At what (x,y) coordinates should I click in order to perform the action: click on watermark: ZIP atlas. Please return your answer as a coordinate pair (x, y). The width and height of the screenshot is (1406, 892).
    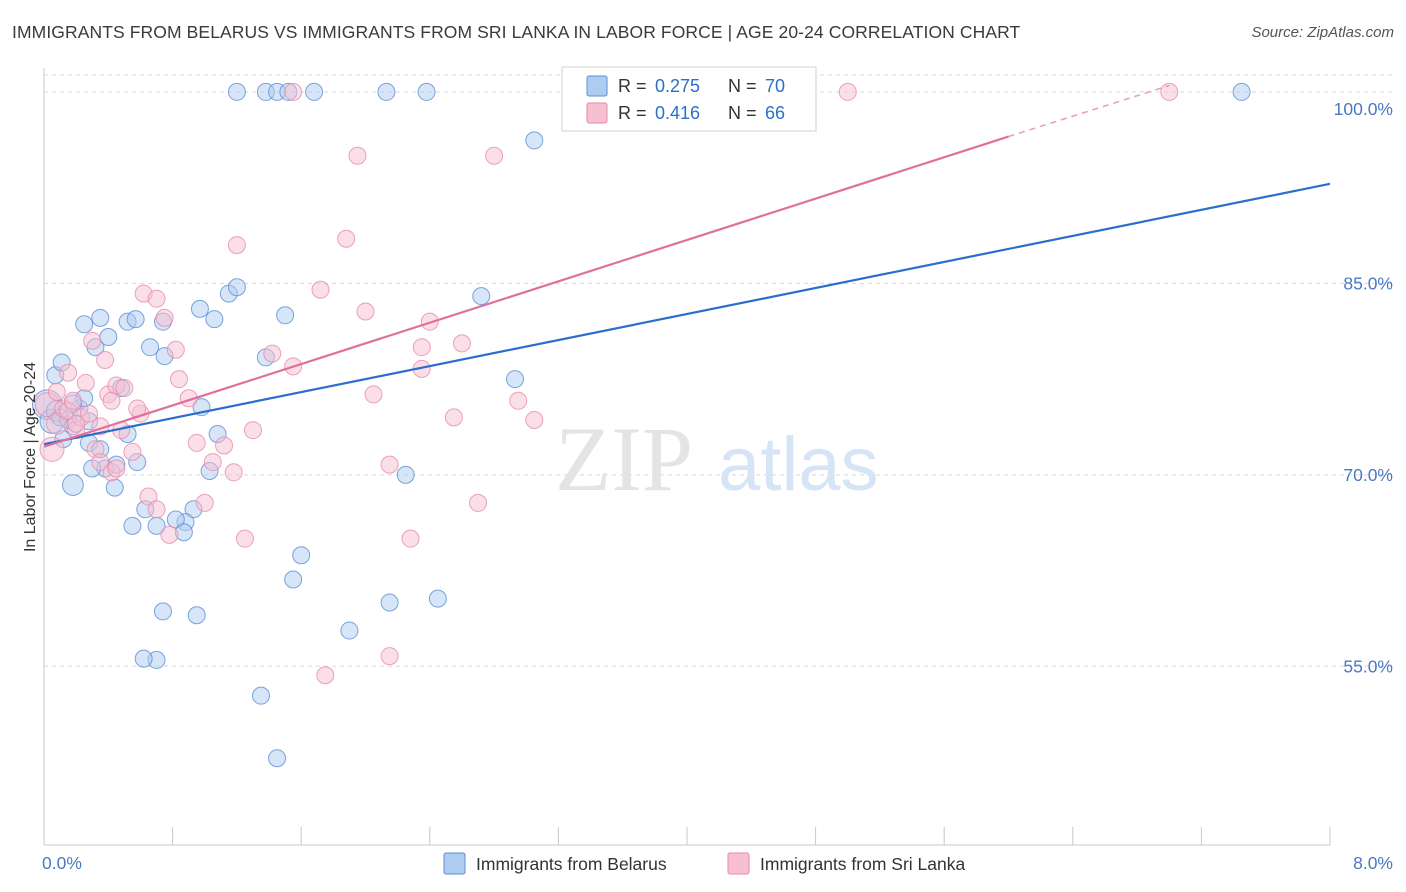
    Looking at the image, I should click on (717, 459).